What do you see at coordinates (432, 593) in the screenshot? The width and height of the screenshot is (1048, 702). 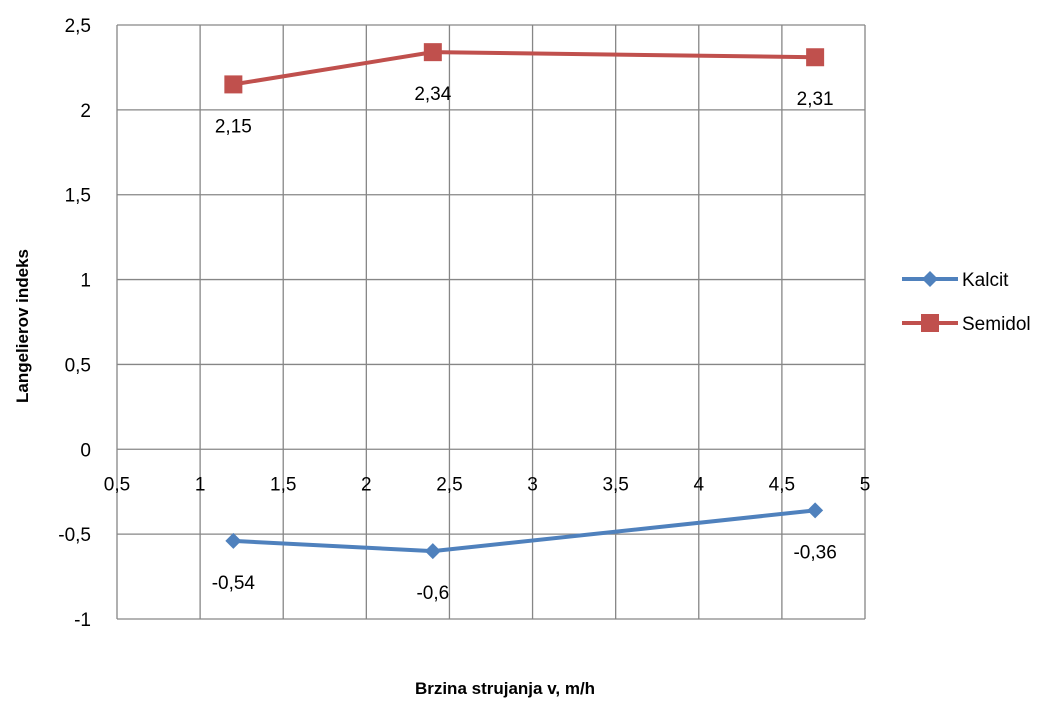 I see `kalcit-data-label: -0,6` at bounding box center [432, 593].